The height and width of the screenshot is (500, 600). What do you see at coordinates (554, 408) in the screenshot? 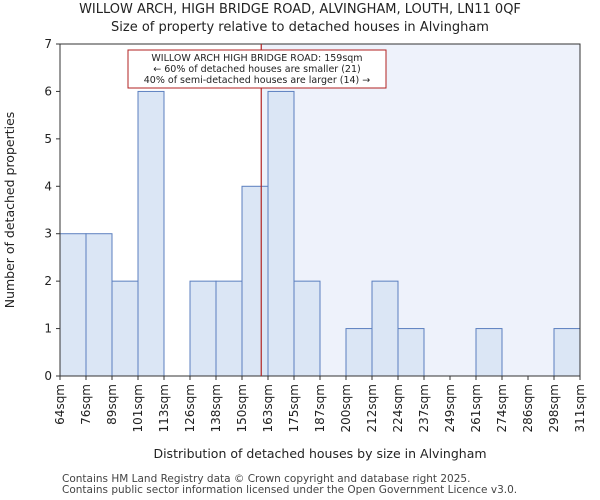
I see `x-tick-label: 298sqm` at bounding box center [554, 408].